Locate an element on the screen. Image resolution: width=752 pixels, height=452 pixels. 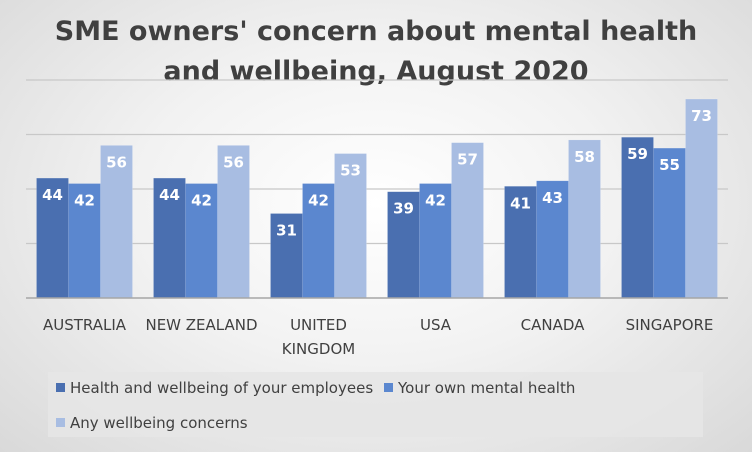
x-tick-label: SINGAPORE is located at coordinates (670, 325).